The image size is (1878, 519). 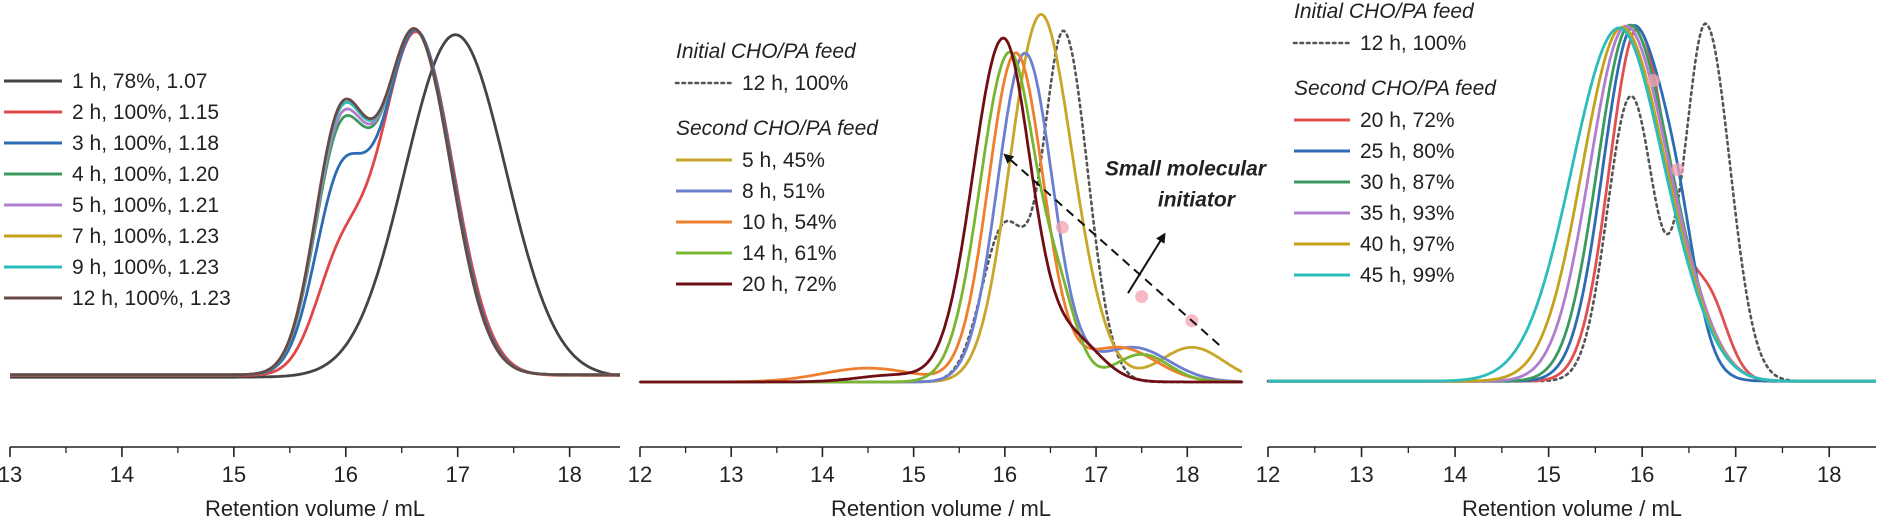 What do you see at coordinates (145, 205) in the screenshot?
I see `legend-label: 5 h, 100%, 1.21` at bounding box center [145, 205].